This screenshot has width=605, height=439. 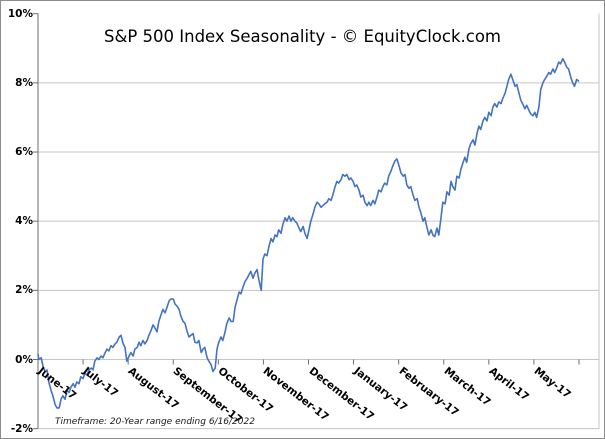 What do you see at coordinates (24, 221) in the screenshot?
I see `y-tick-label-4pct: 4%` at bounding box center [24, 221].